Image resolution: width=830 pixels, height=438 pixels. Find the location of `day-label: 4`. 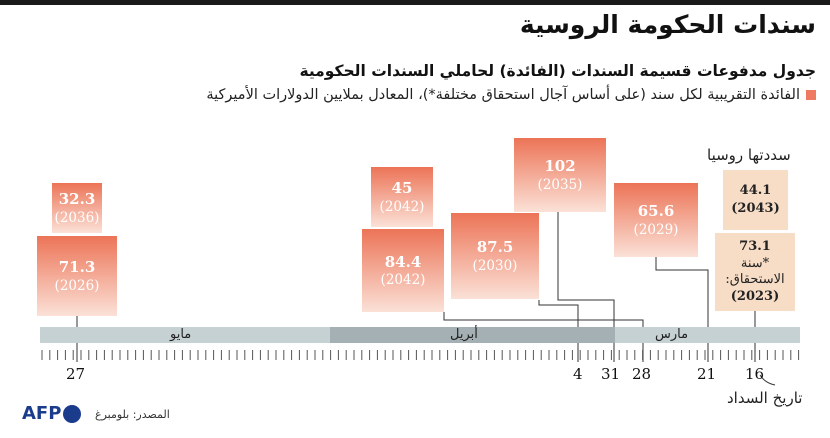

day-label: 4 is located at coordinates (578, 374).